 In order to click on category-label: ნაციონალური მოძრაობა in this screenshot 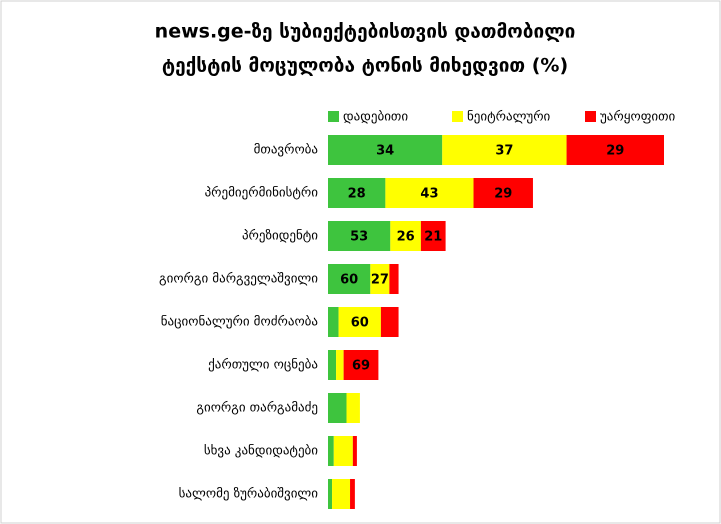, I will do `click(239, 322)`.